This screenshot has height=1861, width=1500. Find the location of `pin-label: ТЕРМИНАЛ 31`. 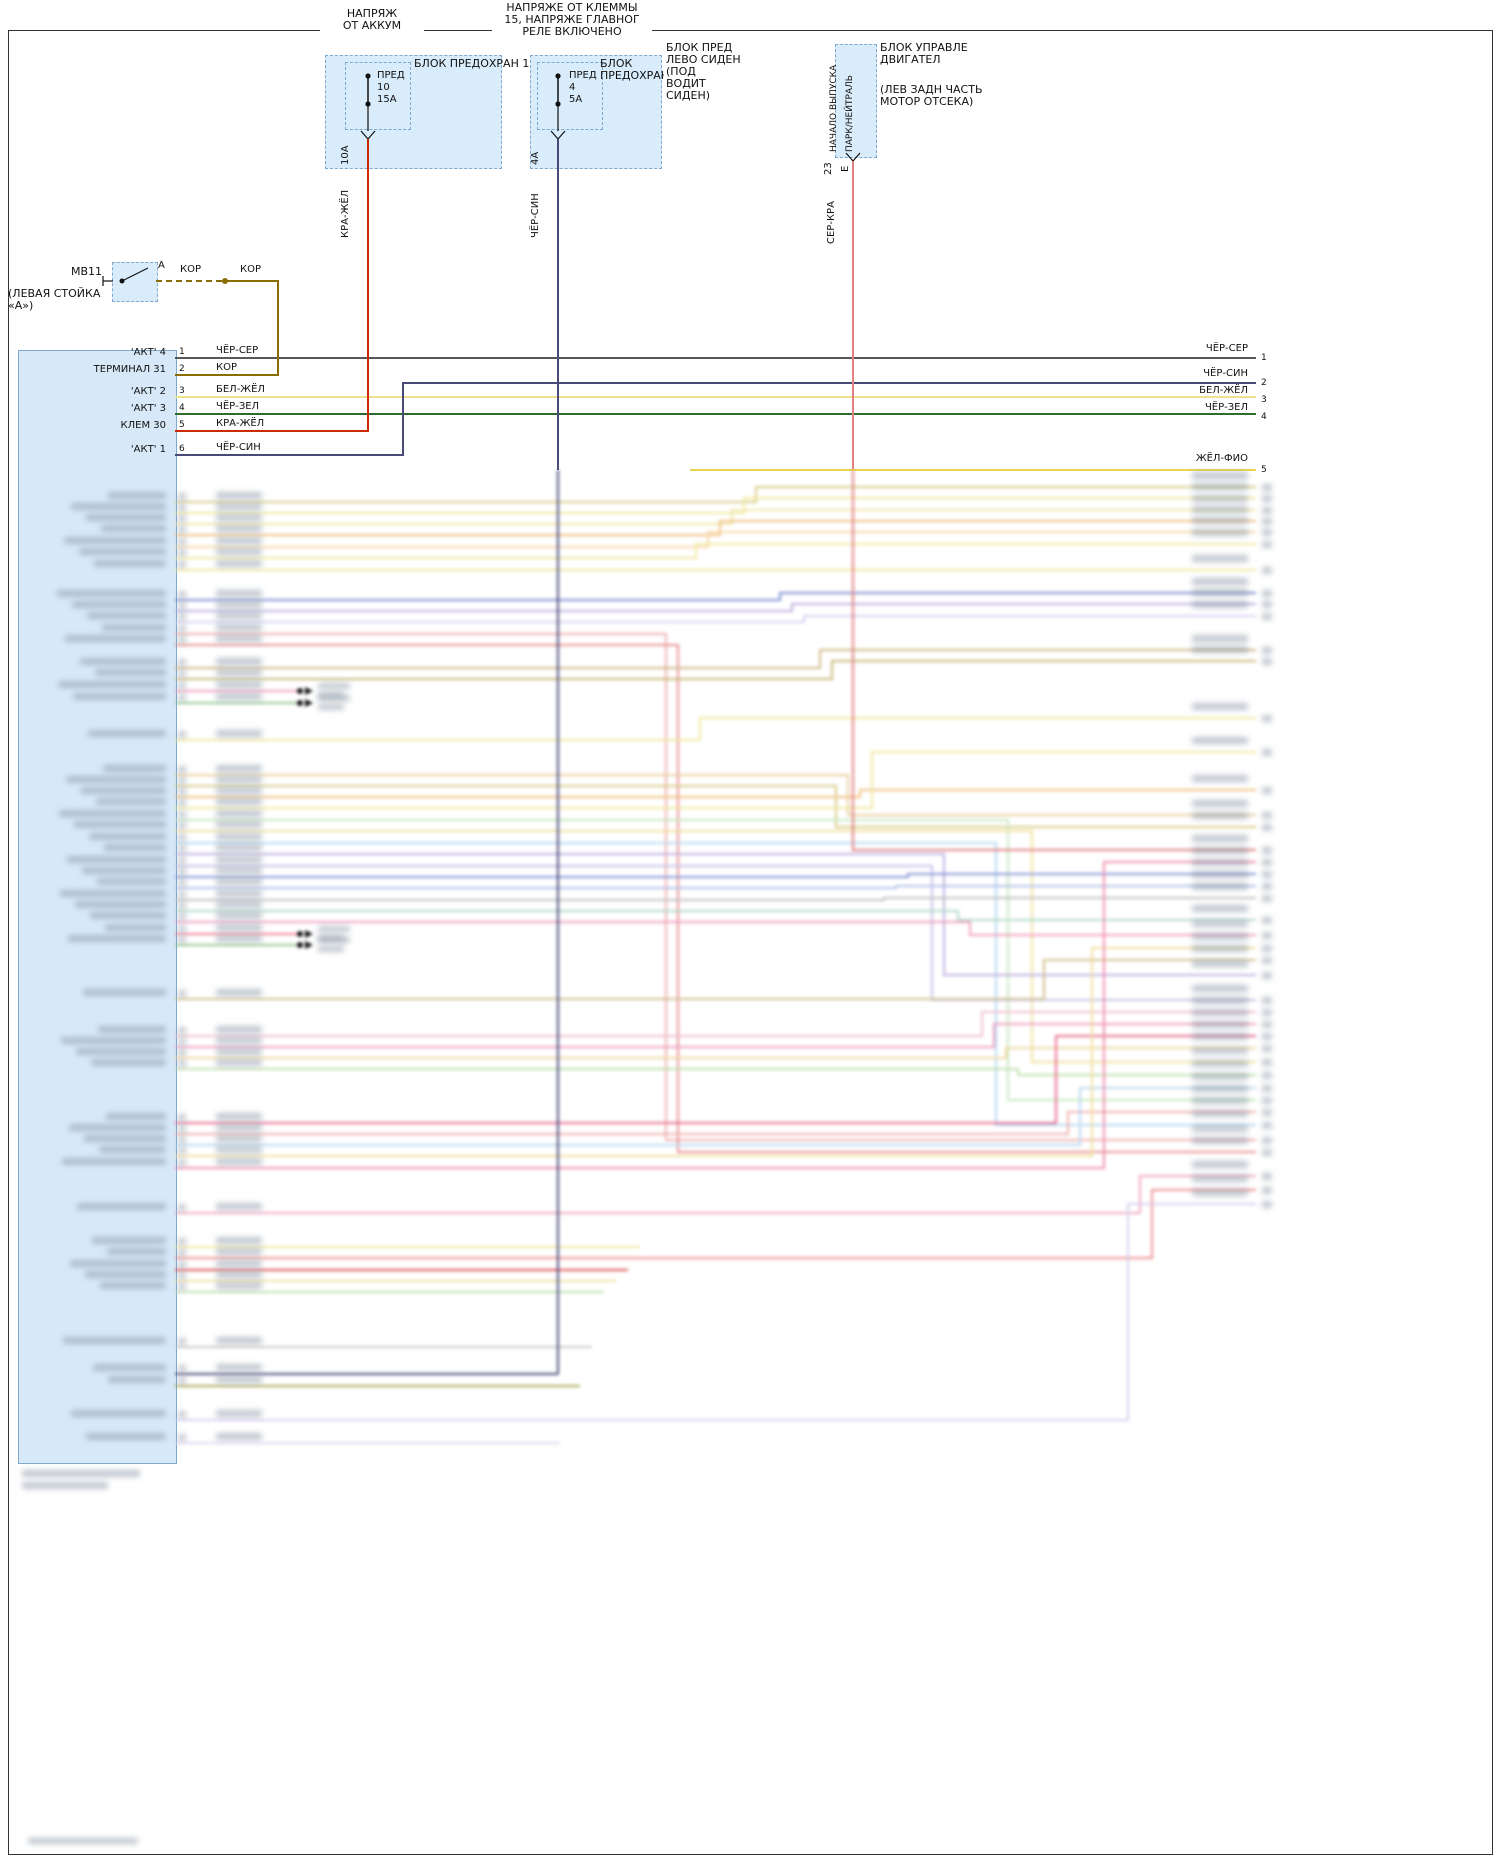

pin-label: ТЕРМИНАЛ 31 is located at coordinates (129, 369).